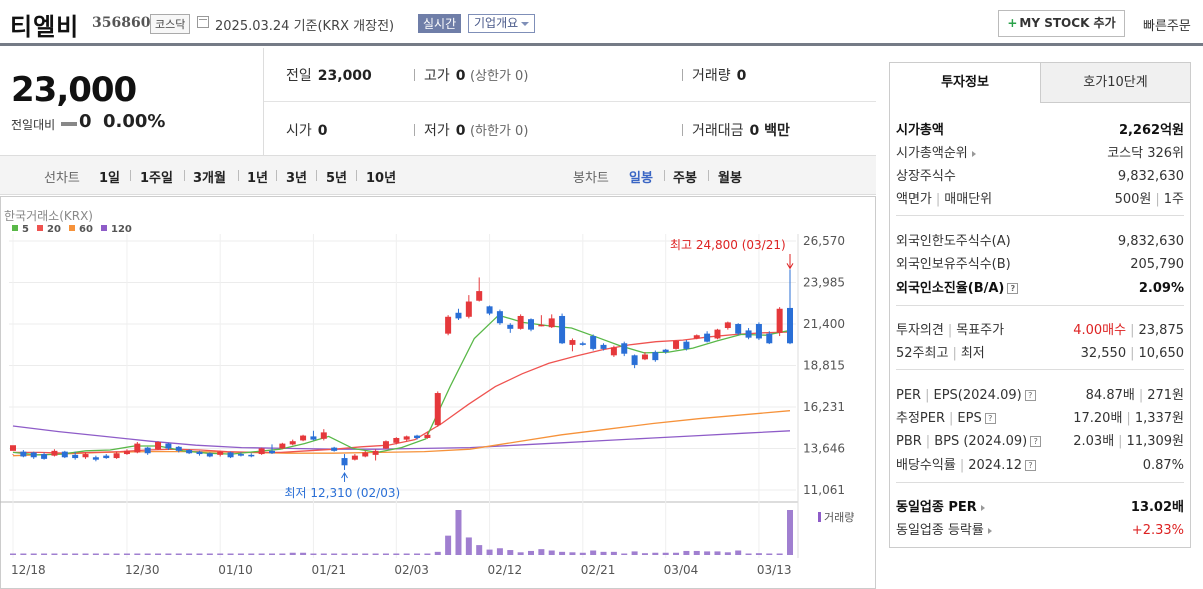 The height and width of the screenshot is (589, 1203). Describe the element at coordinates (1040, 508) in the screenshot. I see `info-row: 동일업종 PER 13.02배` at that location.